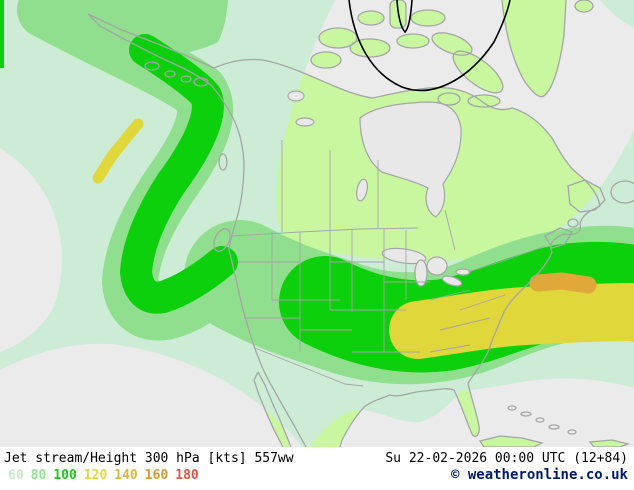 Image resolution: width=634 pixels, height=490 pixels. What do you see at coordinates (404, 17) in the screenshot?
I see `height-contour-inner` at bounding box center [404, 17].